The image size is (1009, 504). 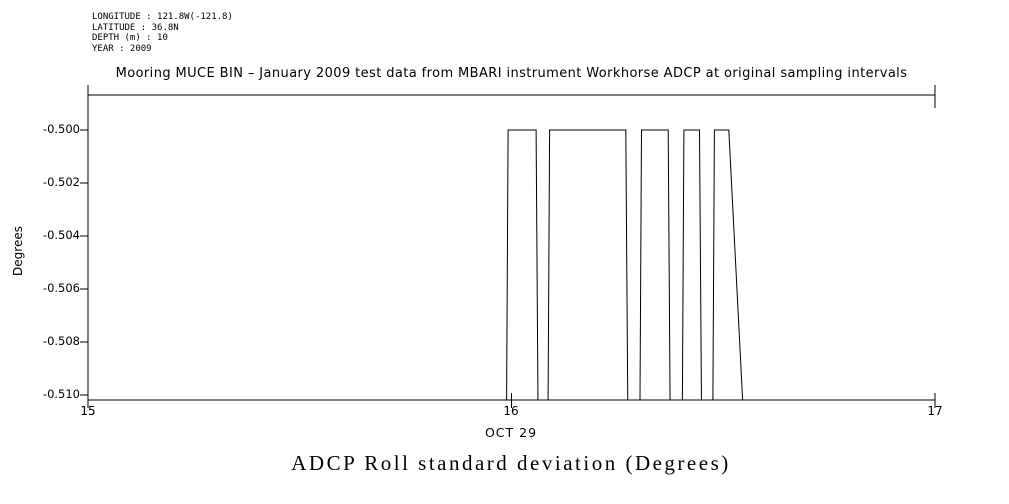 What do you see at coordinates (88, 411) in the screenshot?
I see `x-tick-label: 15` at bounding box center [88, 411].